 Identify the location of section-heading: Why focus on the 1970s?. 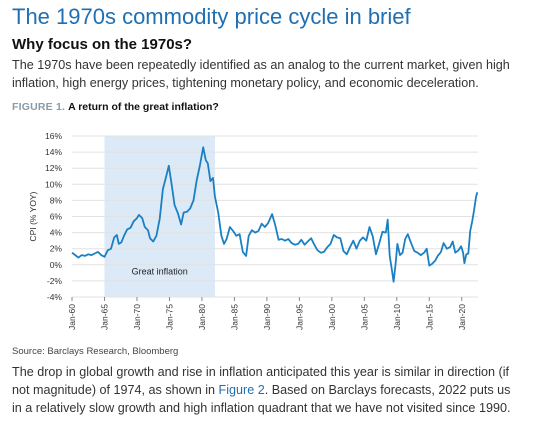
(102, 44).